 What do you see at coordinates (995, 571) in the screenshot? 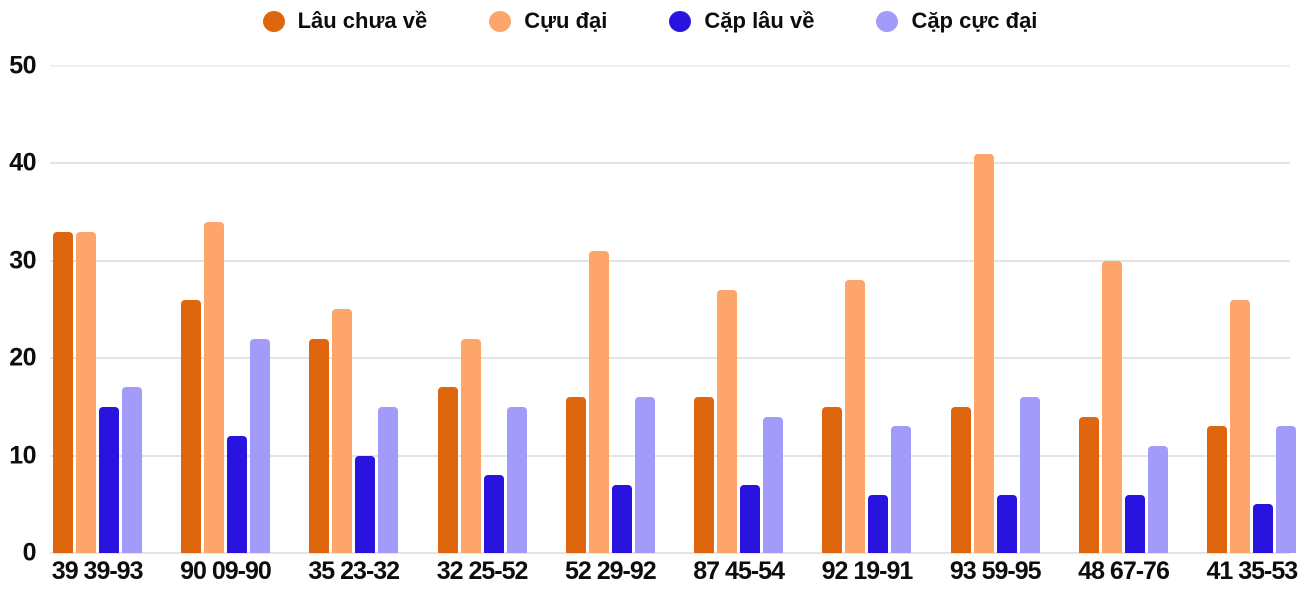
I see `x-tick-label: 93 59-95` at bounding box center [995, 571].